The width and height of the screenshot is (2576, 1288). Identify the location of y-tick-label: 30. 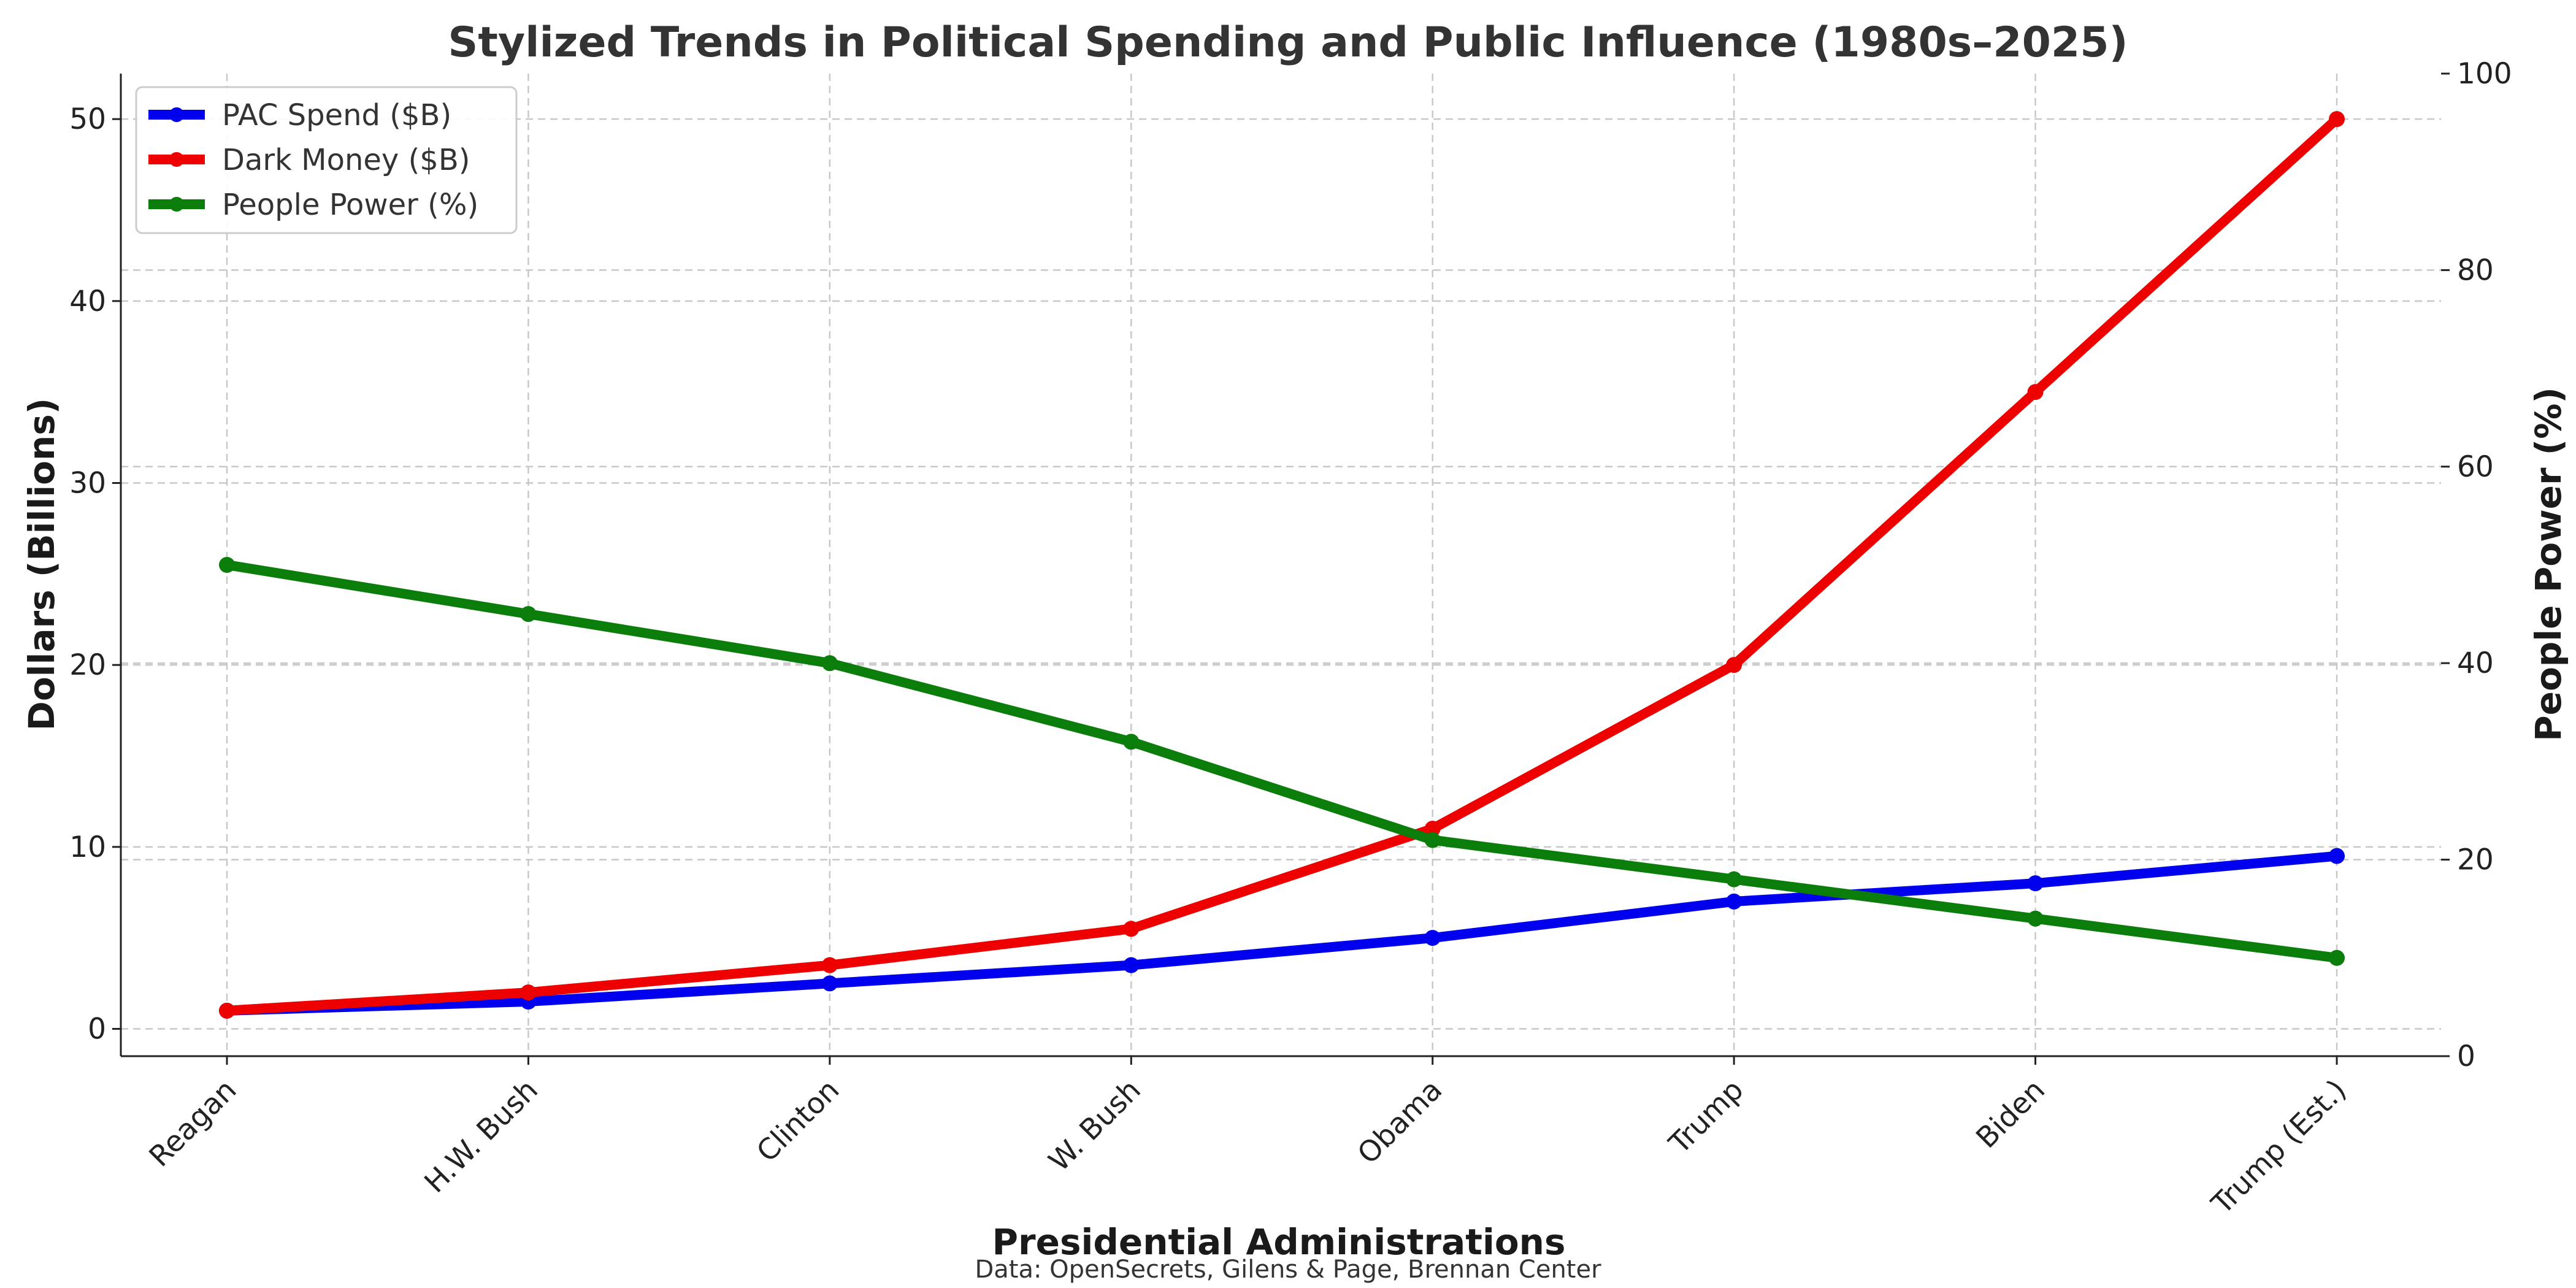
(87, 483).